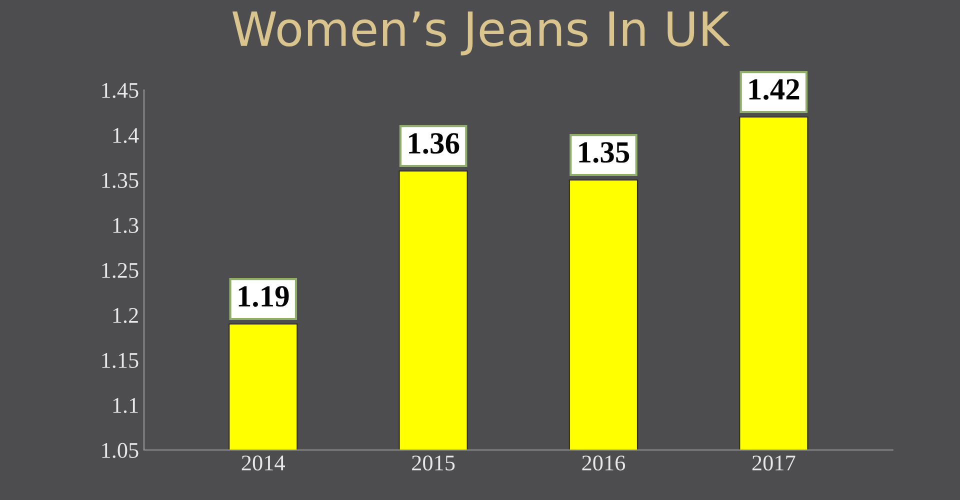 Image resolution: width=960 pixels, height=500 pixels. I want to click on x-tick-label: 2014, so click(263, 463).